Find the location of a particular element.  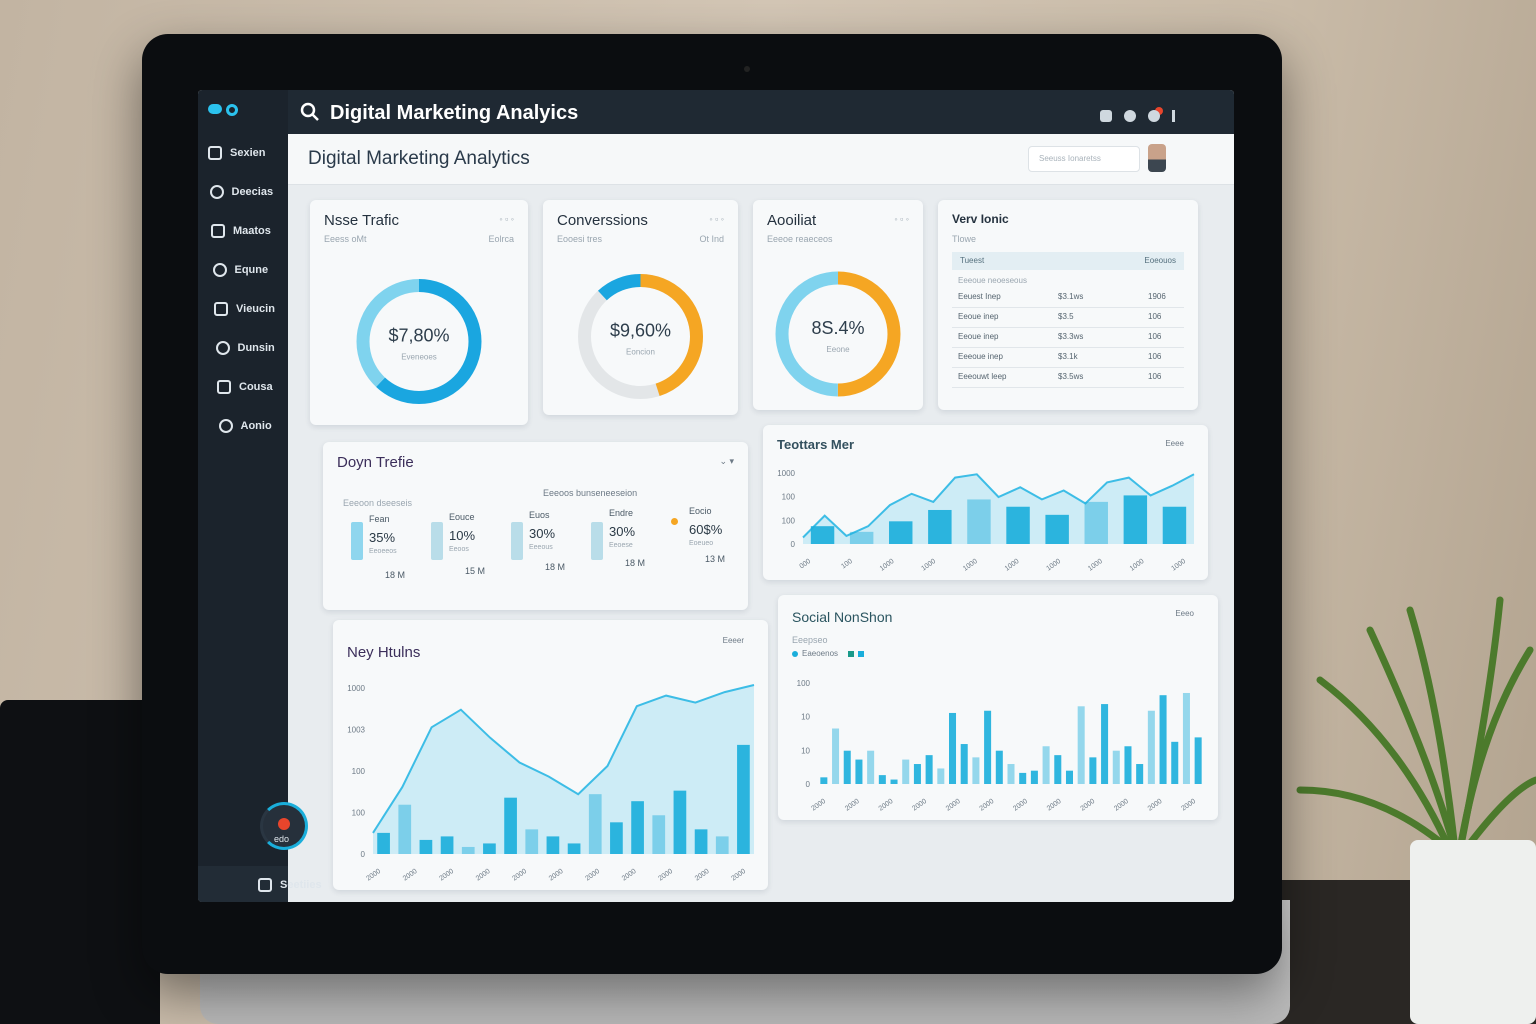

sidebar-item: Sexien is located at coordinates (236, 153).